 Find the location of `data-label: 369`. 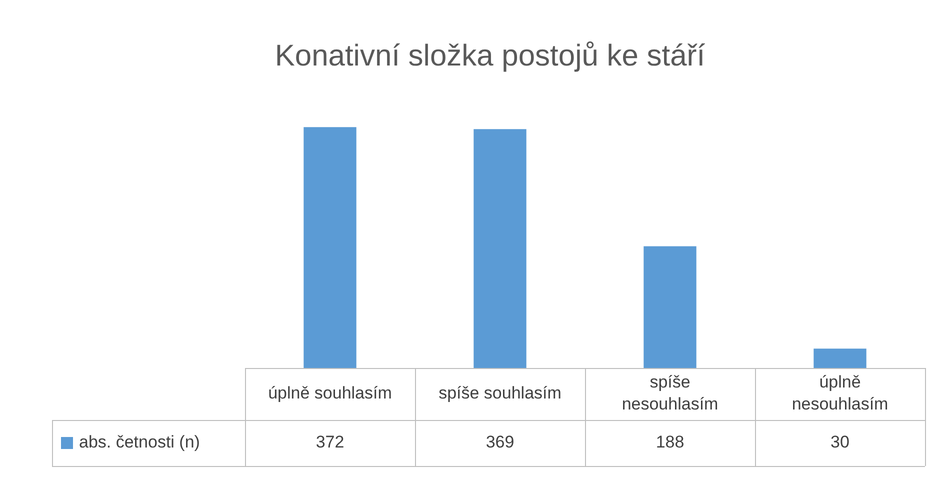

data-label: 369 is located at coordinates (500, 442).